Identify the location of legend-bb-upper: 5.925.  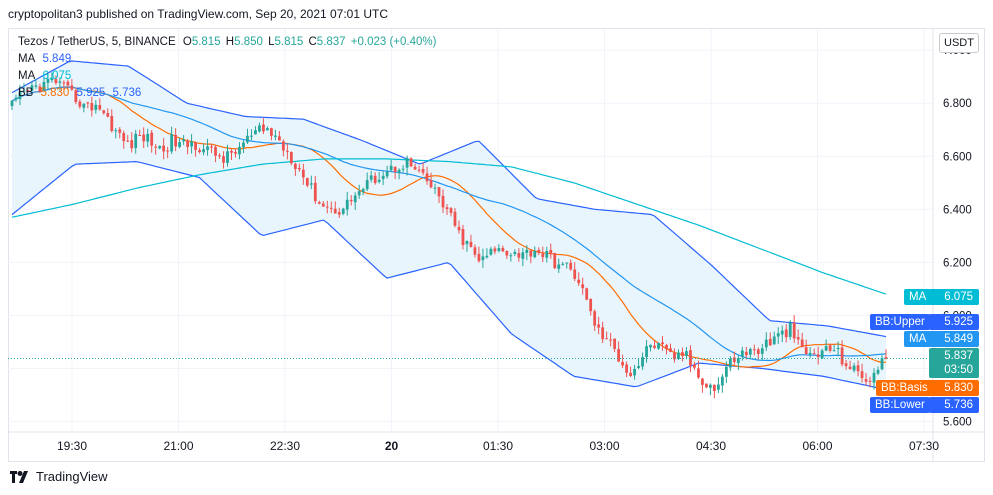
(91, 93).